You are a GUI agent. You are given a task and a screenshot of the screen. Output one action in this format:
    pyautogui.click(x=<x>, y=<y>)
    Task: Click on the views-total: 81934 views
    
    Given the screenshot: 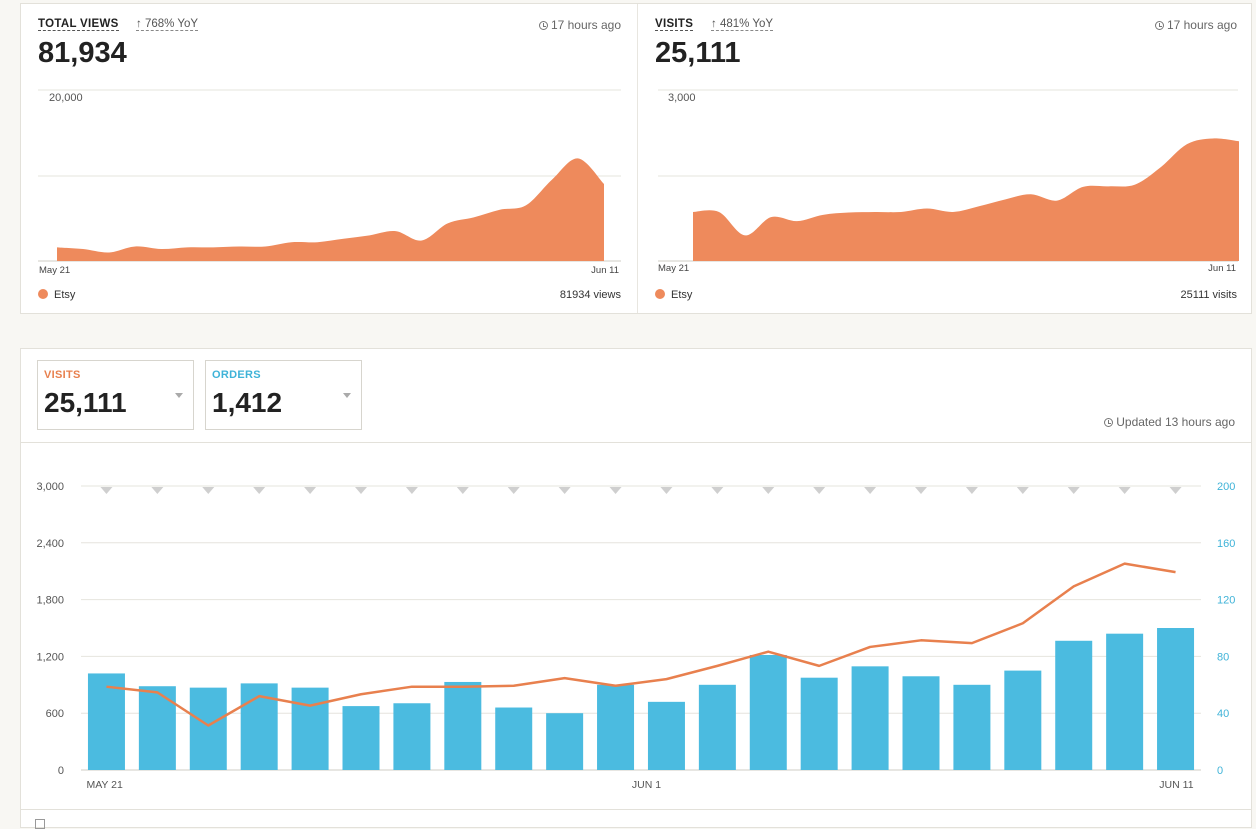 What is the action you would take?
    pyautogui.click(x=590, y=295)
    